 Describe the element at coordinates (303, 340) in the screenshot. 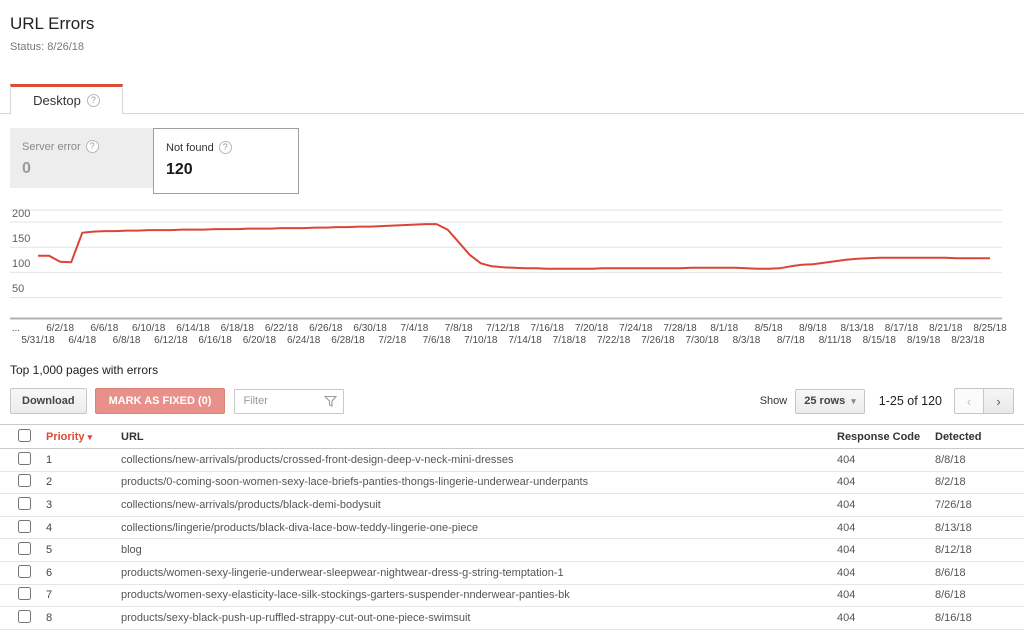

I see `x-axis-tick-label: 6/24/18` at that location.